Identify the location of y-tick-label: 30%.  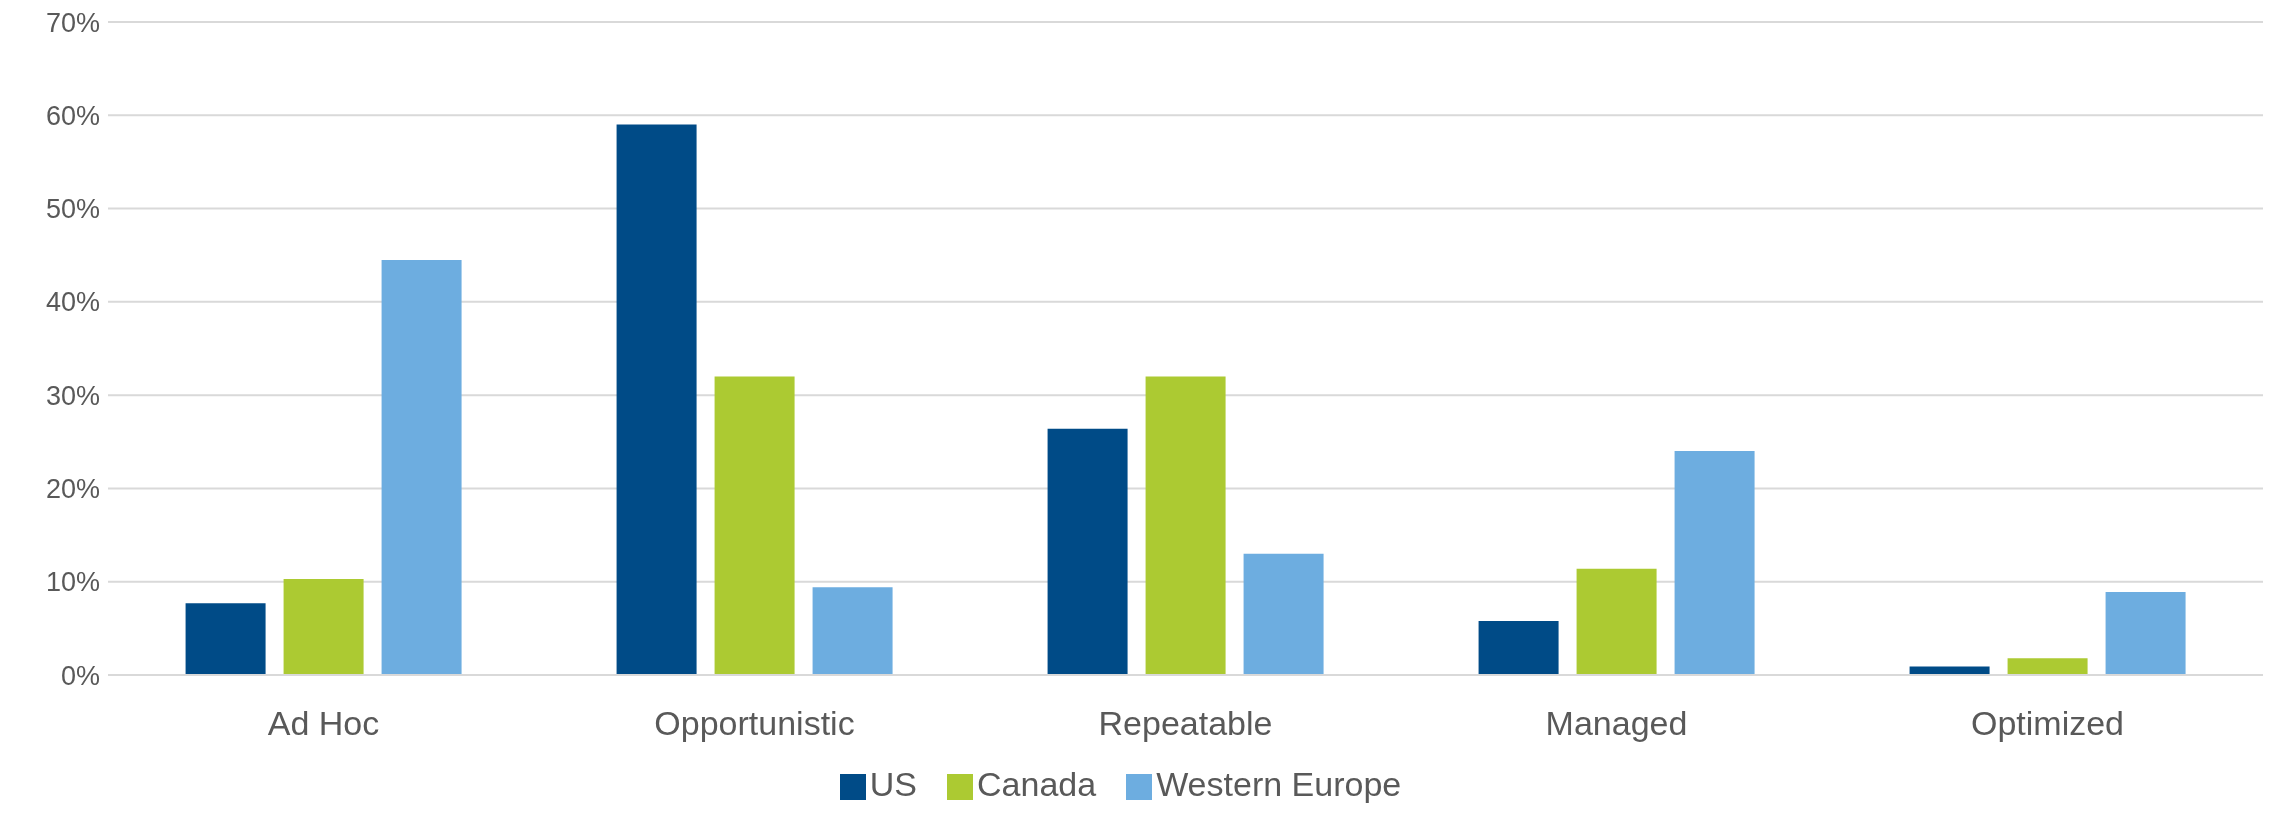
(72, 395).